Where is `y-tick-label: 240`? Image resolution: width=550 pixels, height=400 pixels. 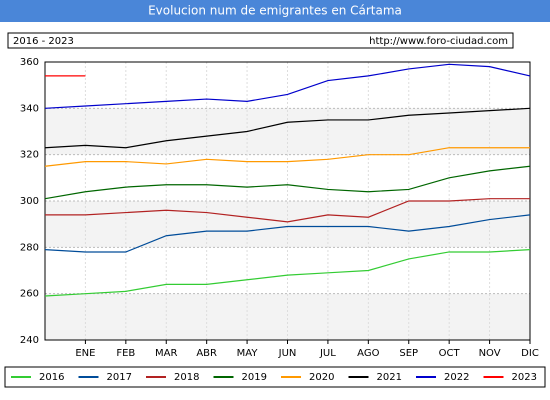
y-tick-label: 240 is located at coordinates (29, 340).